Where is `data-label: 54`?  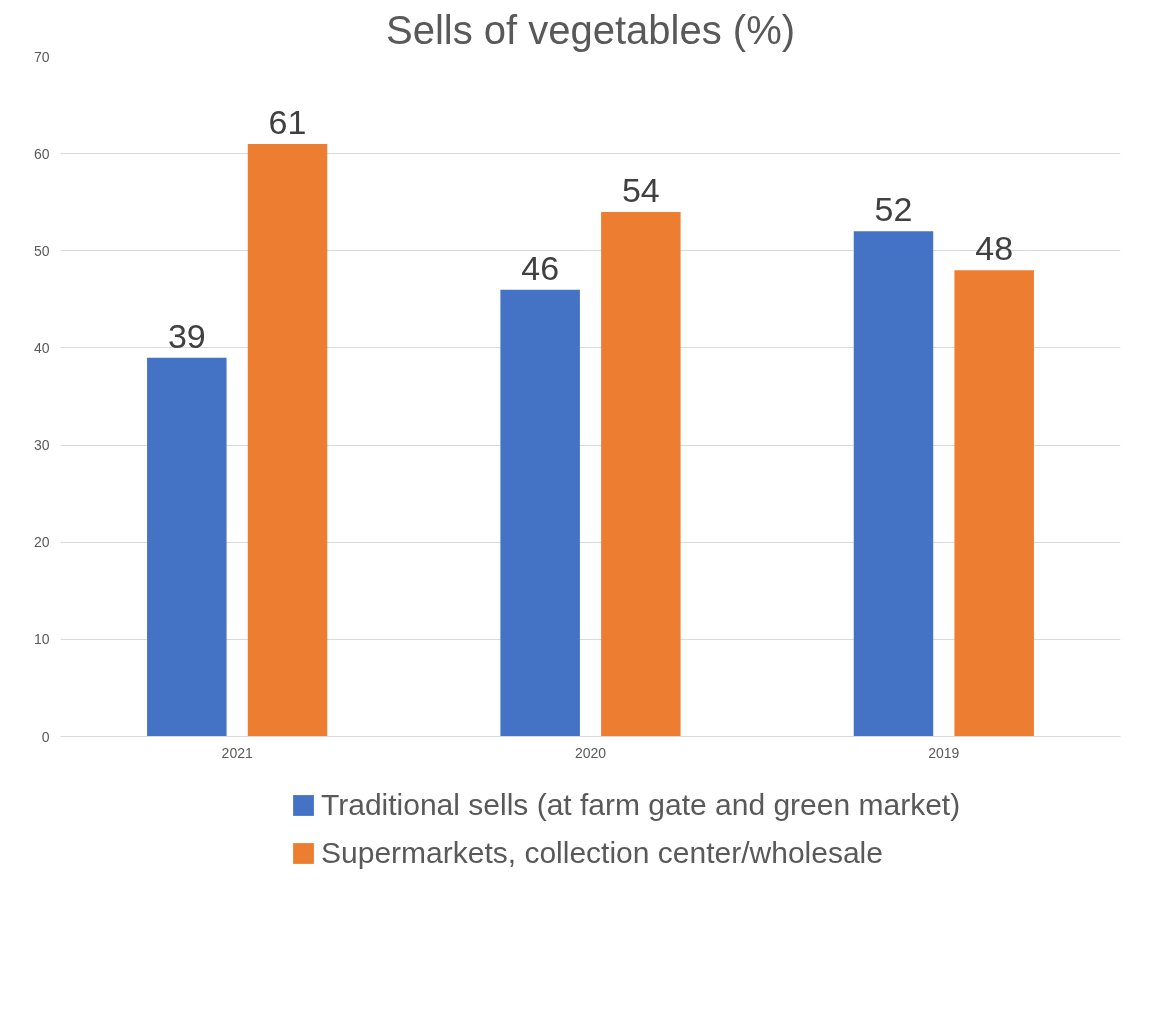 data-label: 54 is located at coordinates (640, 189).